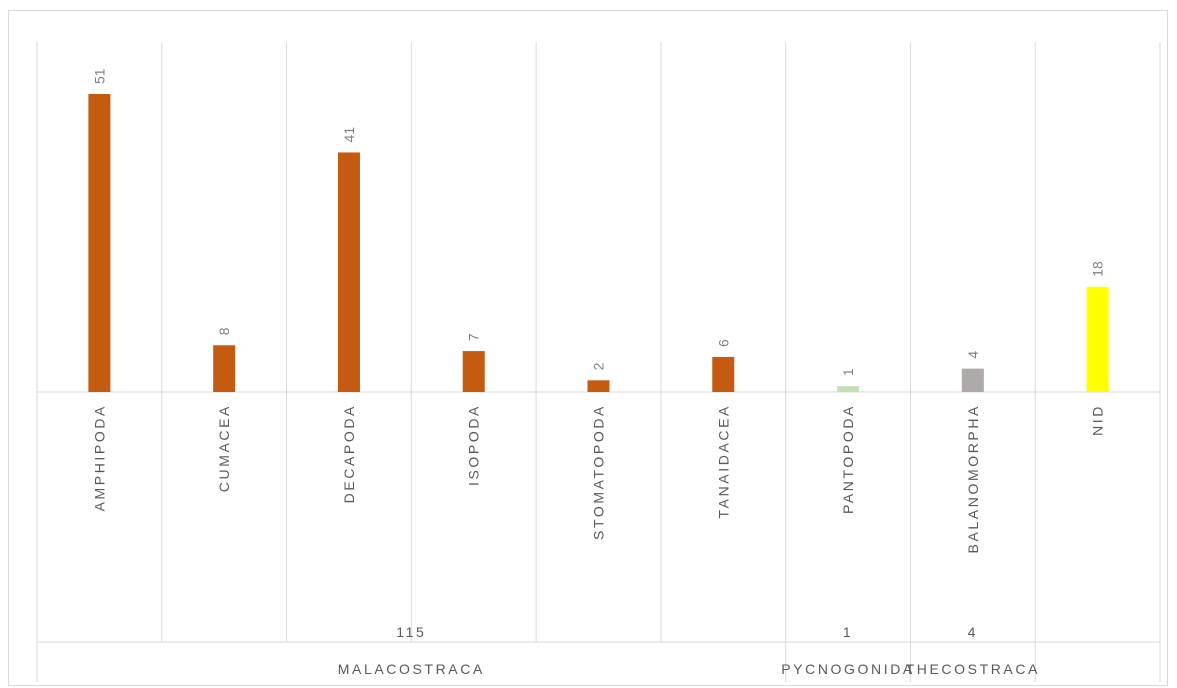 Image resolution: width=1177 pixels, height=688 pixels. Describe the element at coordinates (973, 632) in the screenshot. I see `group-total: 4` at that location.